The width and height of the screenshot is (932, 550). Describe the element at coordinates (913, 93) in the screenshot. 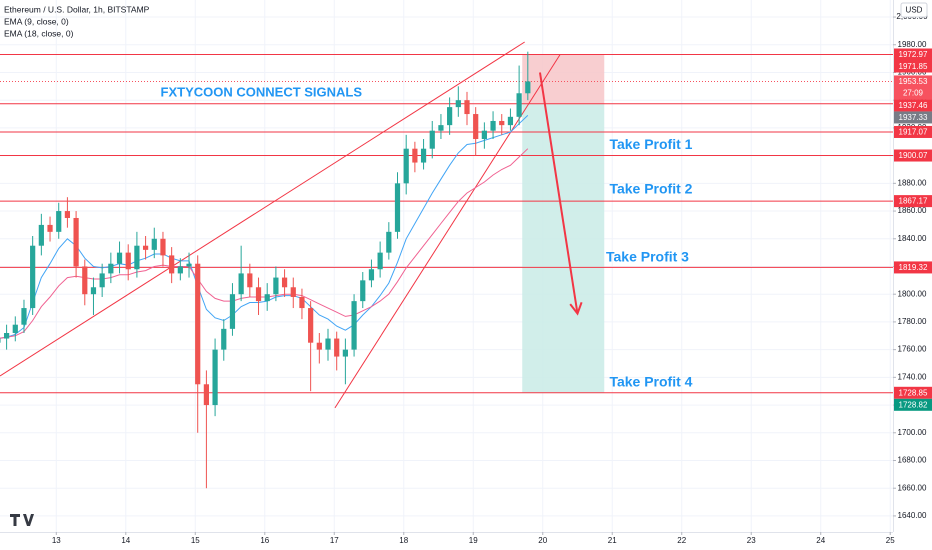

I see `countdown: 27:09` at that location.